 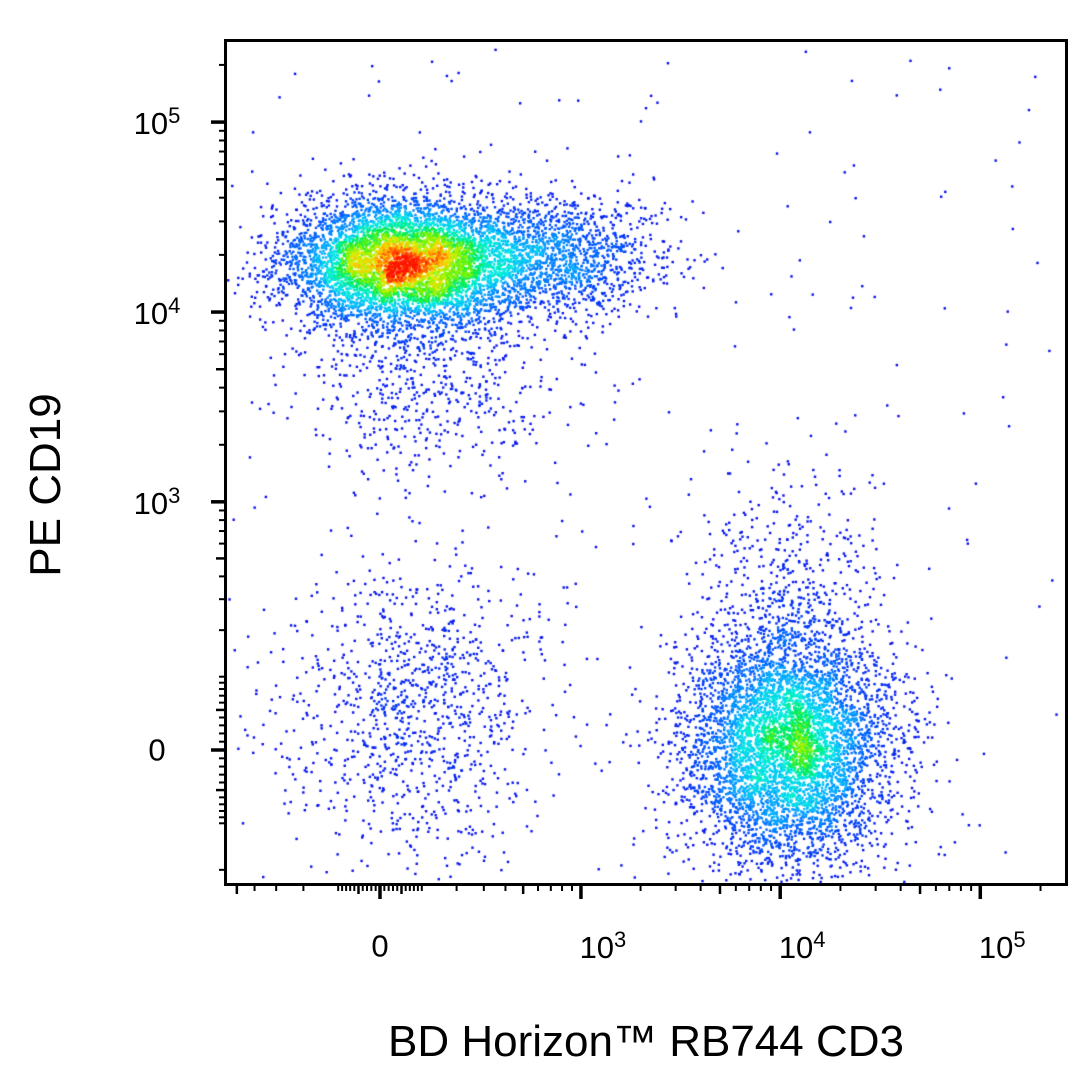 What do you see at coordinates (603, 946) in the screenshot?
I see `x-tick-label-10^3: 10³` at bounding box center [603, 946].